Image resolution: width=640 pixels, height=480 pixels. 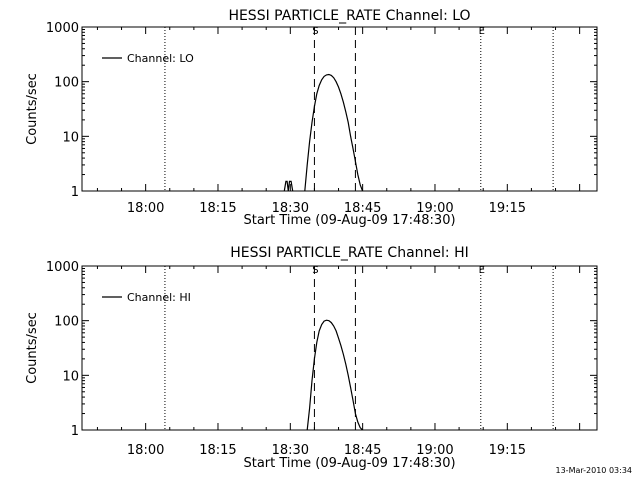 I want to click on legend-label: Channel: LO, so click(x=160, y=58).